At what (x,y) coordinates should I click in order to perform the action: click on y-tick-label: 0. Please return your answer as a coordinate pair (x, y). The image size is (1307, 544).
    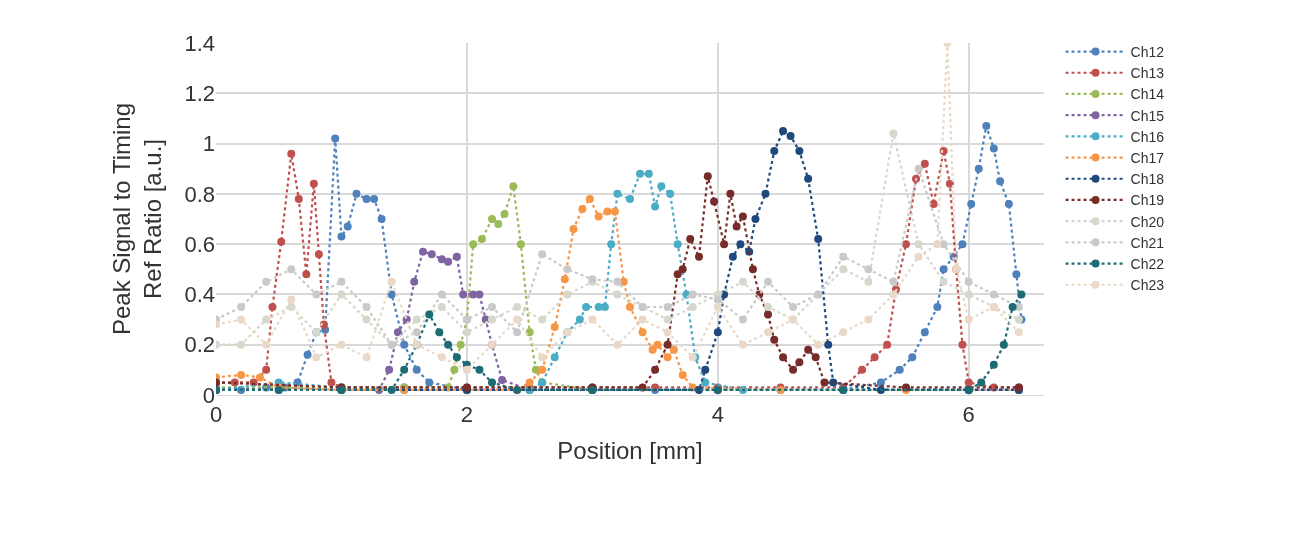
    Looking at the image, I should click on (208, 395).